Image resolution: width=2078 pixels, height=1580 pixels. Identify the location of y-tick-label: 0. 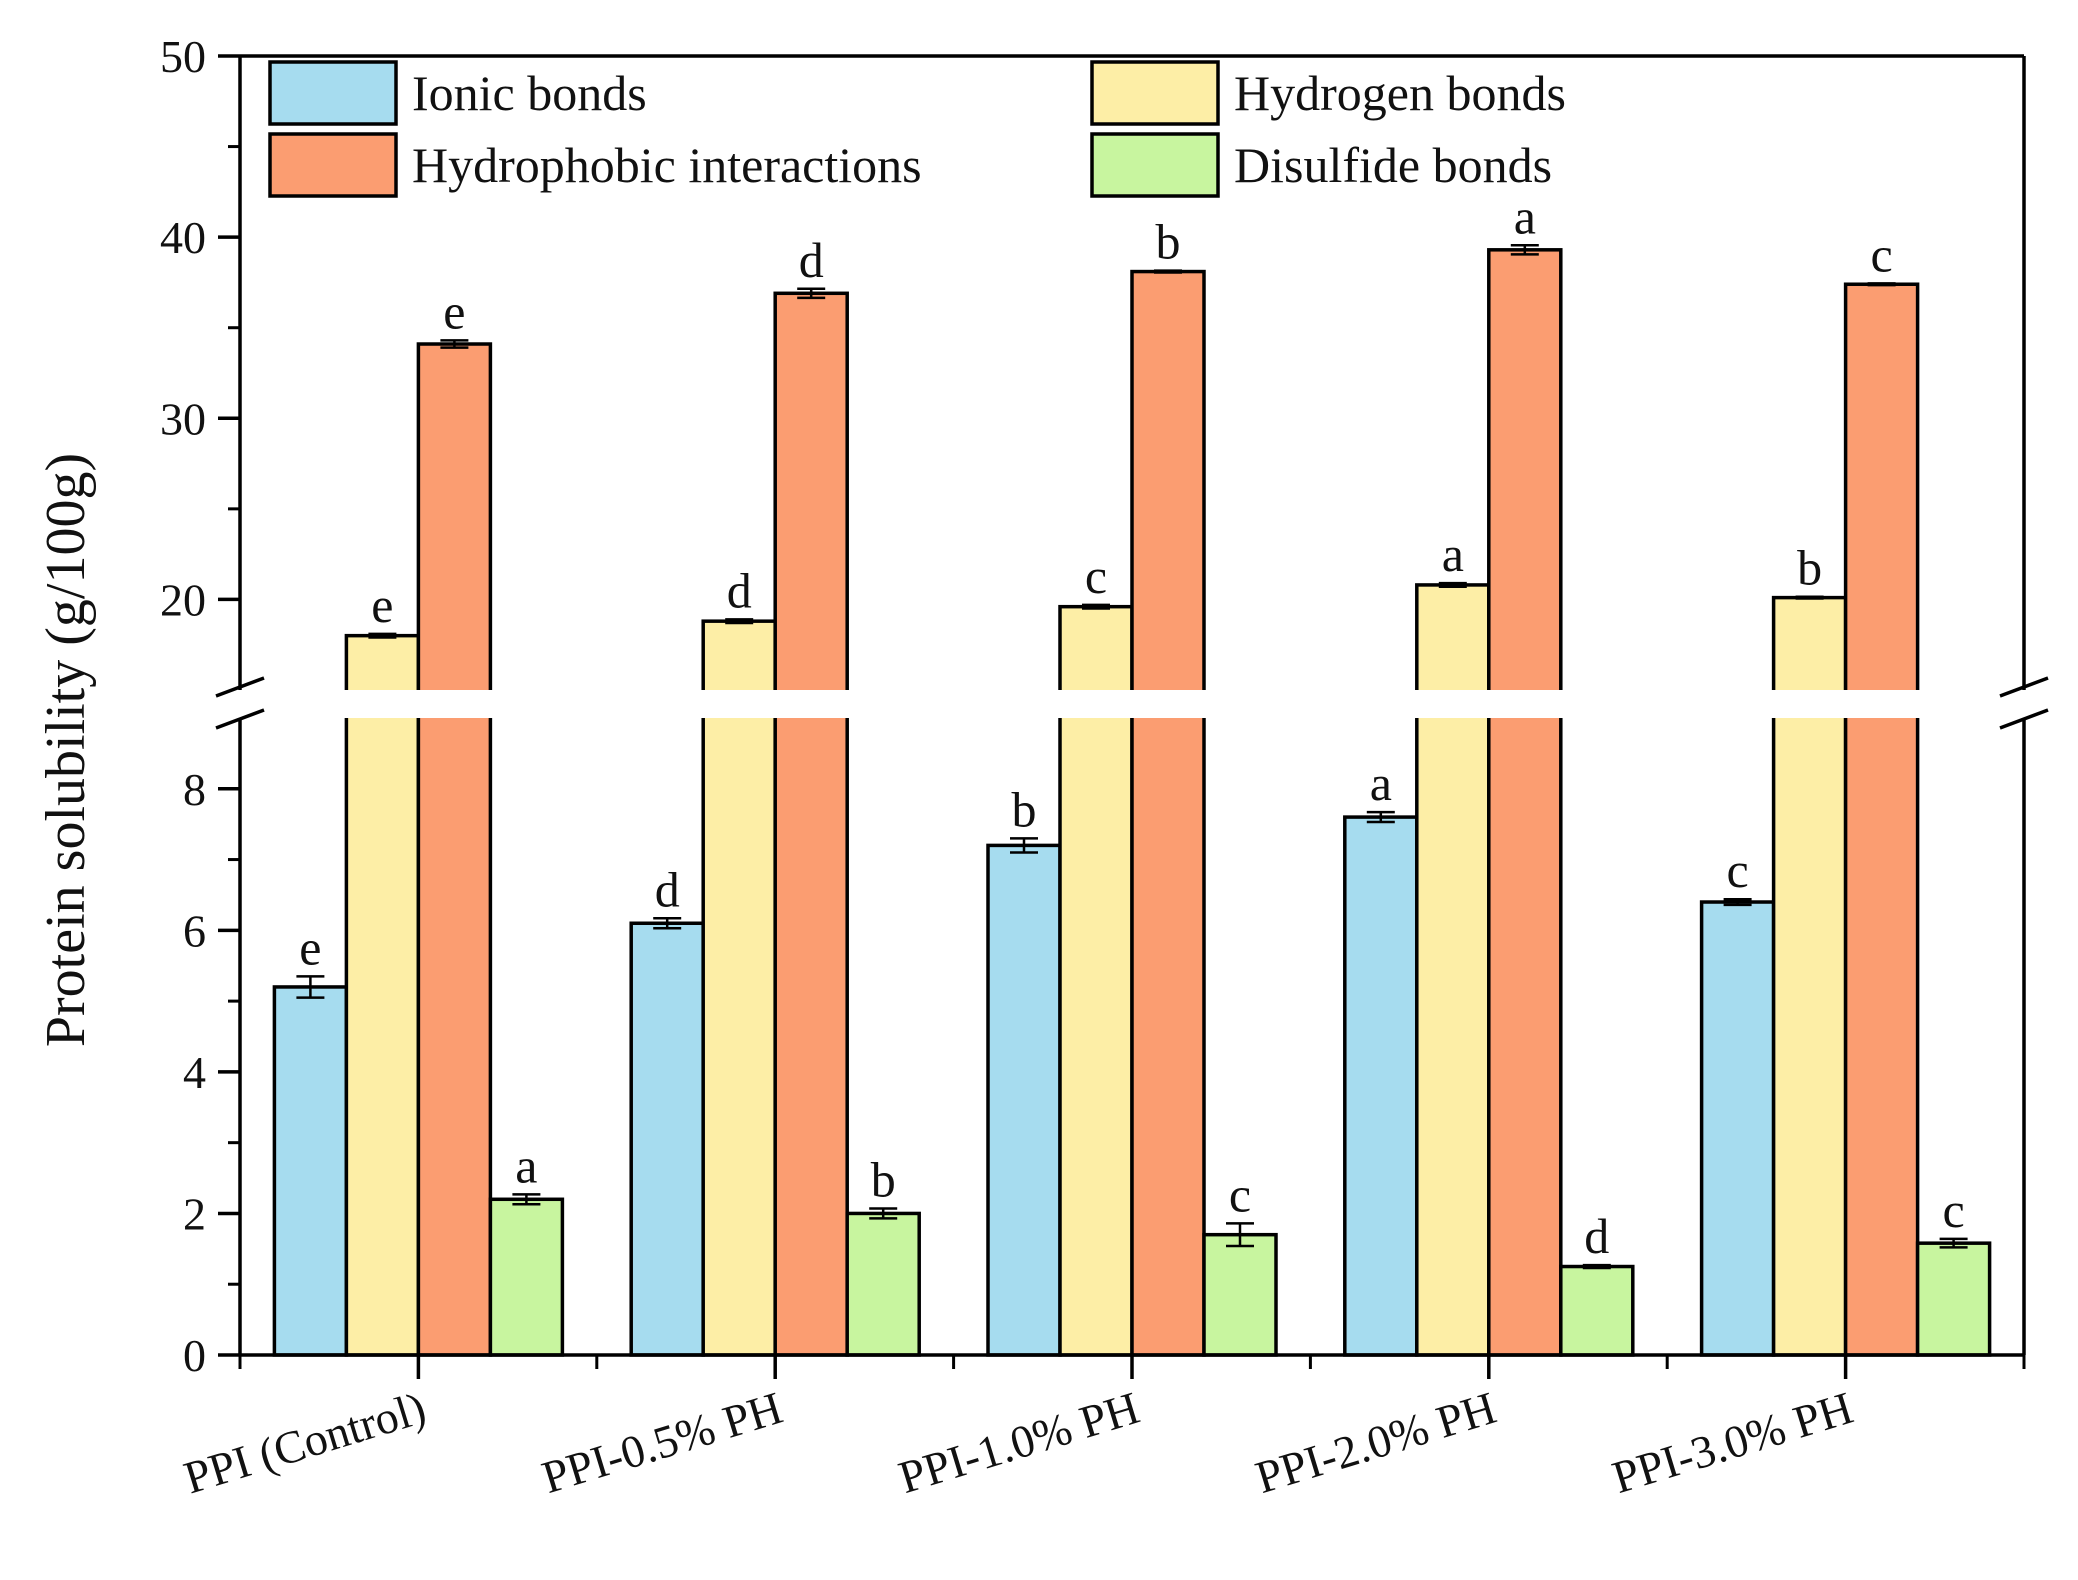
(194, 1355).